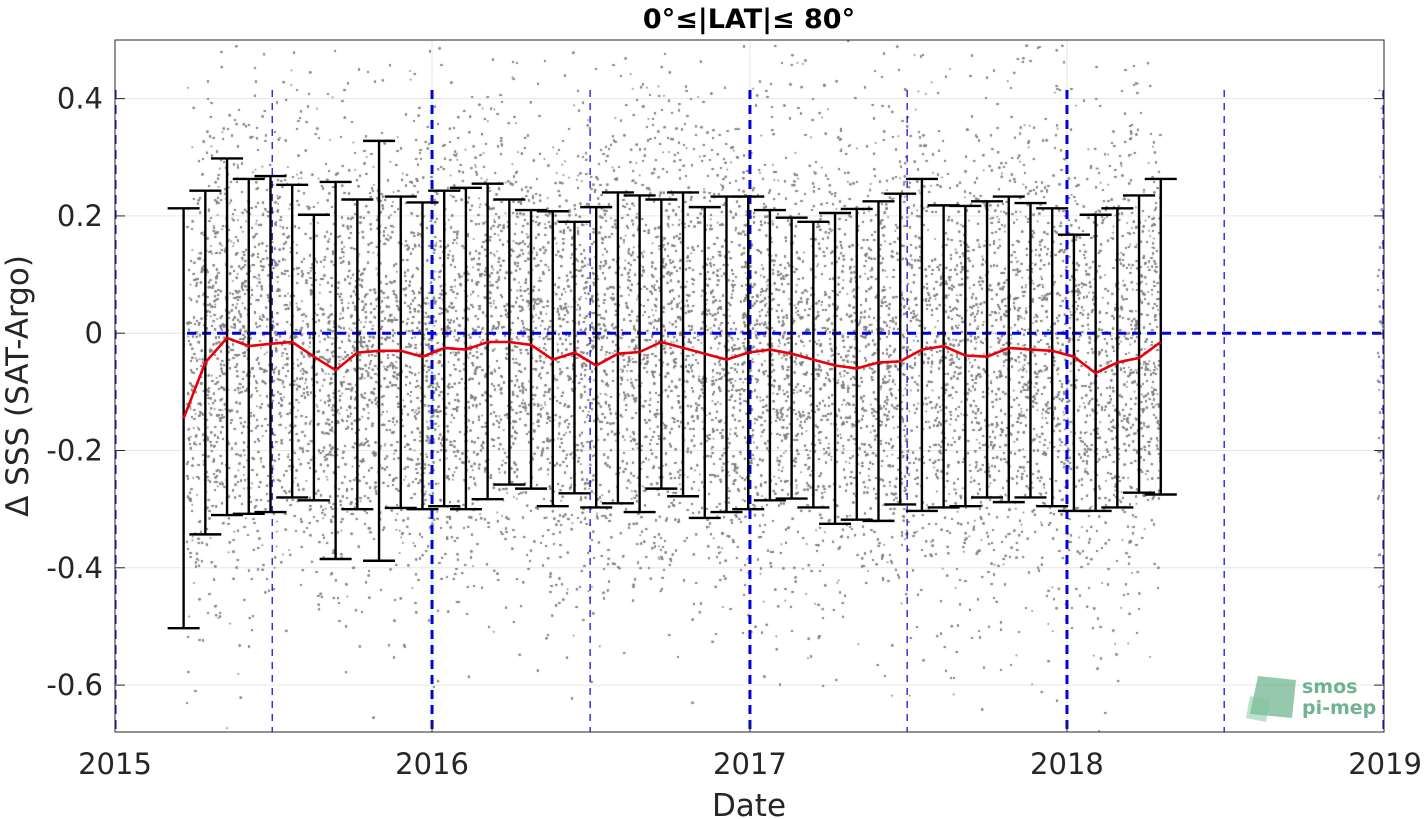 This screenshot has height=819, width=1424. Describe the element at coordinates (18, 386) in the screenshot. I see `y-axis-label: Δ SSS (SAT-Argo)` at that location.